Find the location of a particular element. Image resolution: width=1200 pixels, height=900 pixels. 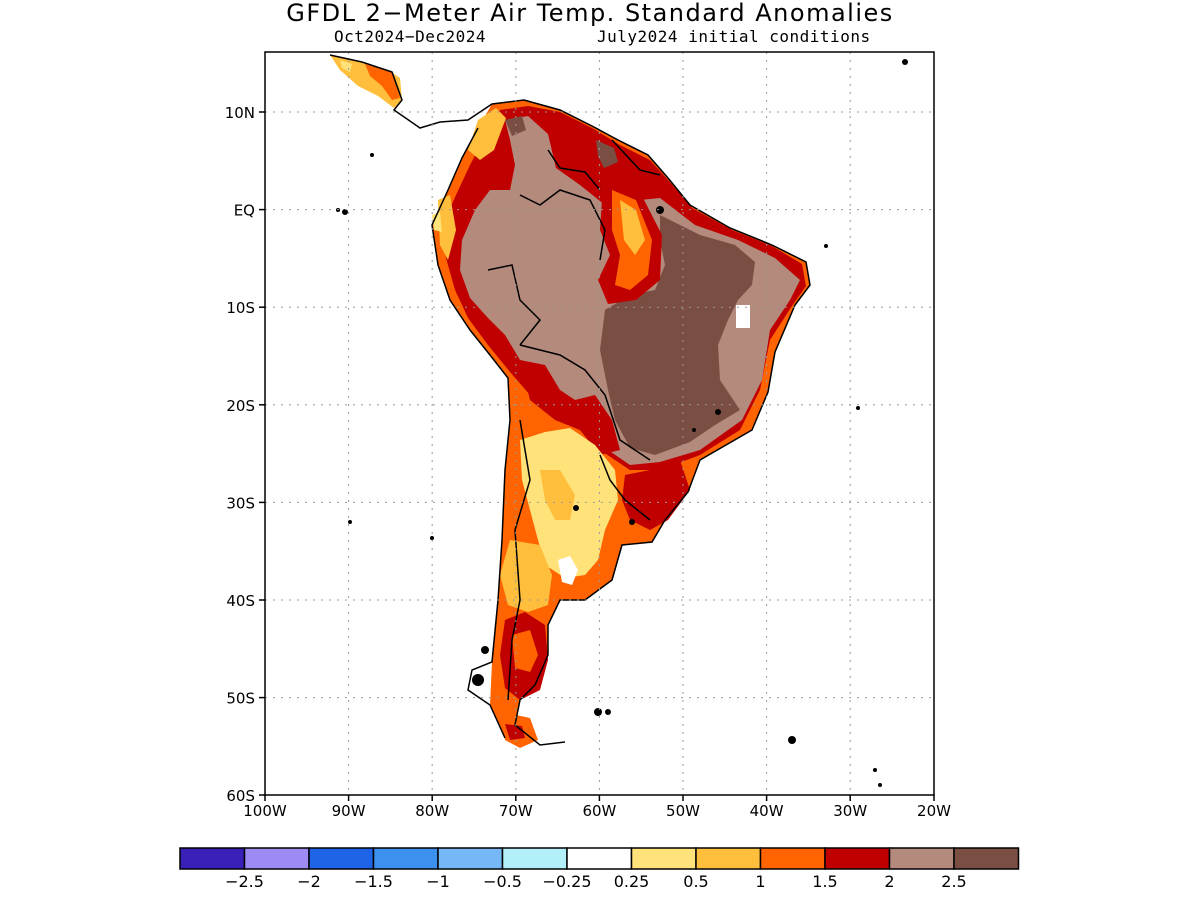

subtitle-period: Oct2024−Dec2024 is located at coordinates (410, 36).